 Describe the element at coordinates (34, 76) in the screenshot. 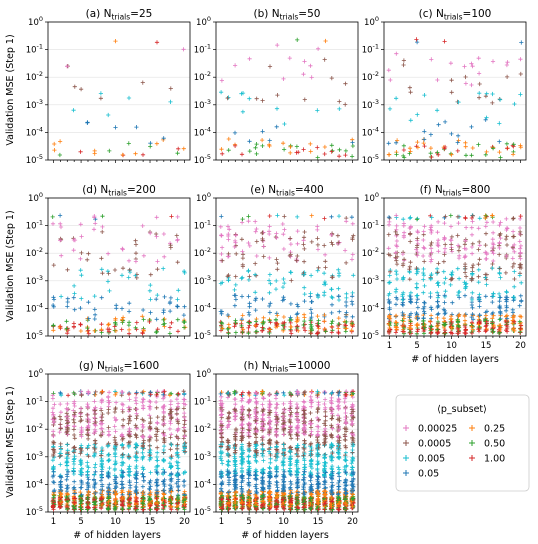

I see `y-tick-label: 10⁻²` at that location.